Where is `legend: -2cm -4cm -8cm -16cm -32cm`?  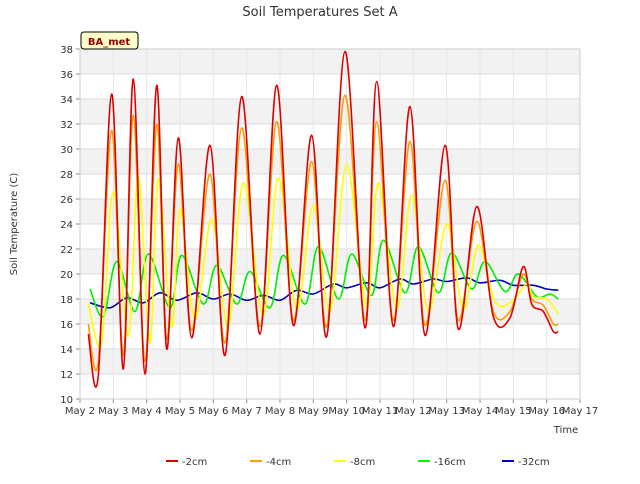 legend: -2cm -4cm -8cm -16cm -32cm is located at coordinates (358, 462).